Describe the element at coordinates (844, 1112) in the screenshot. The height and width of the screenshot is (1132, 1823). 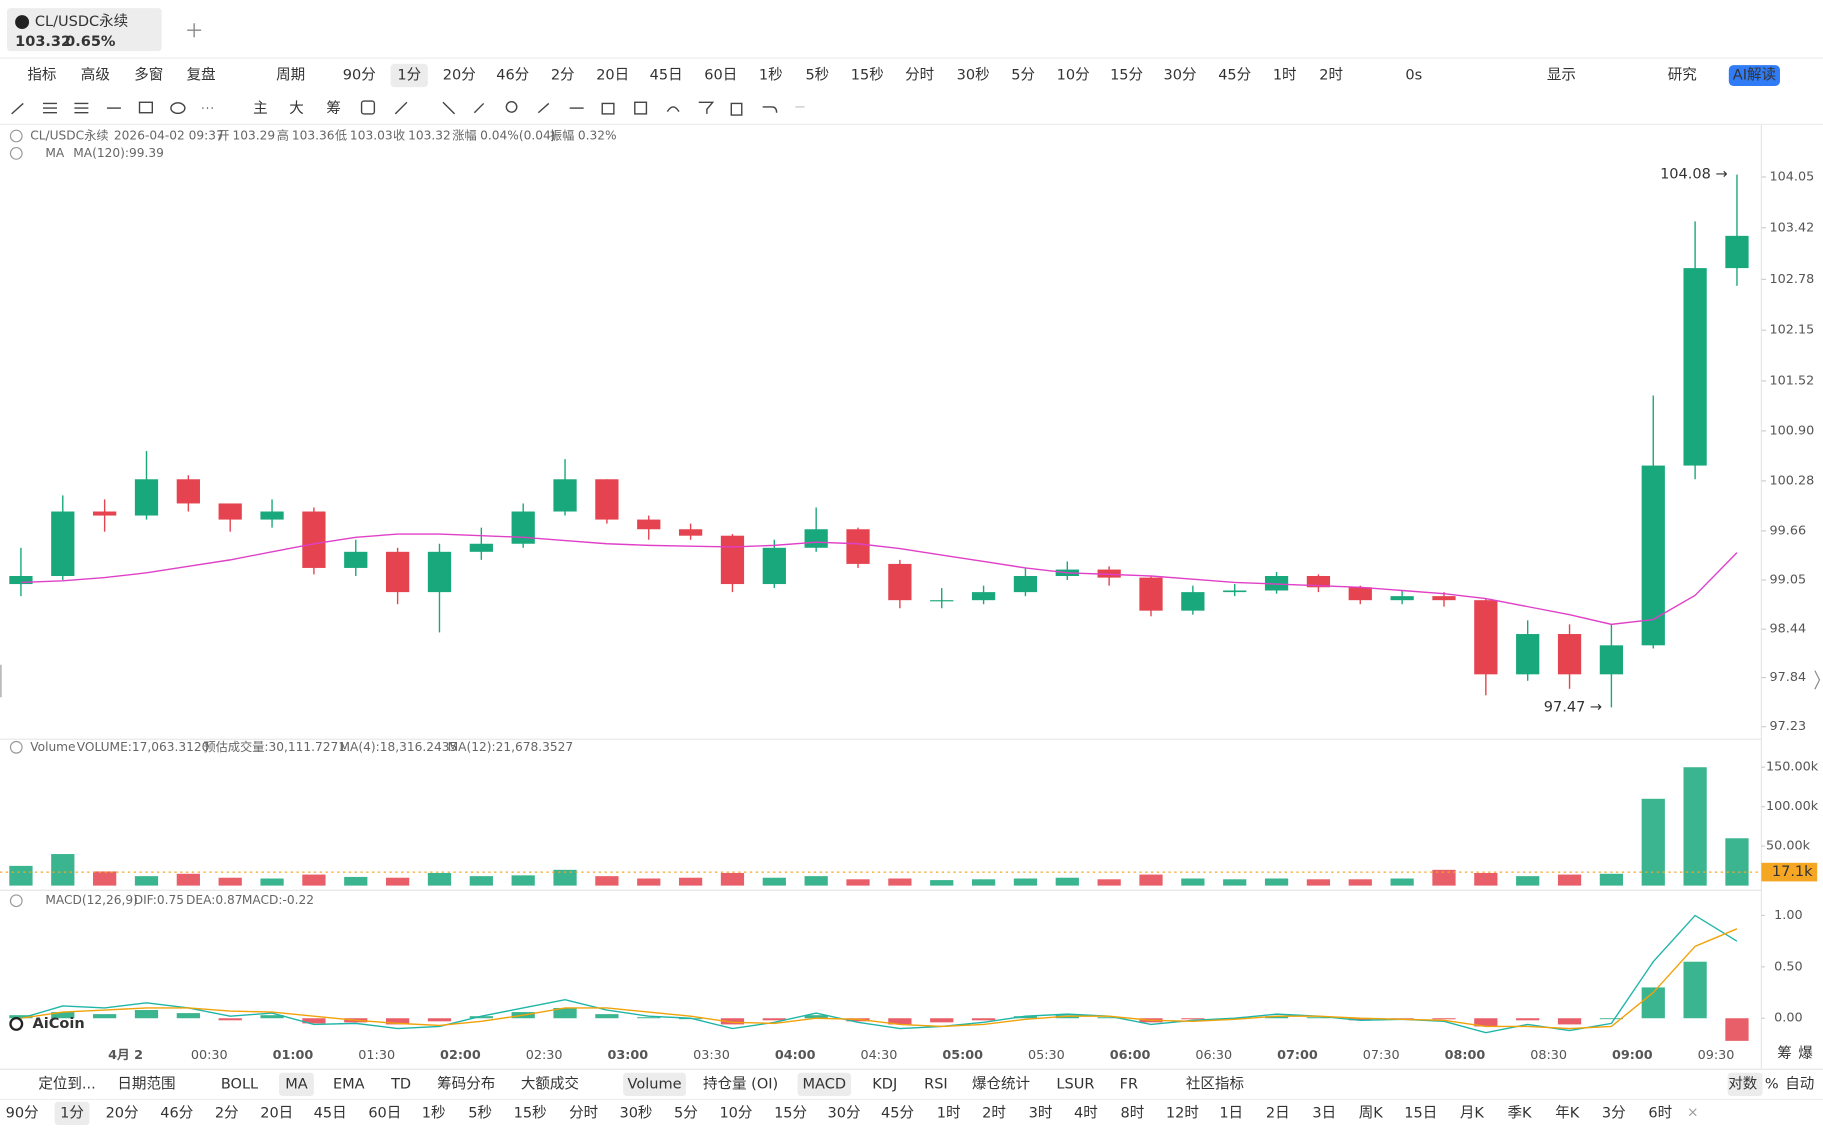
I see `bottom-period: 30分` at that location.